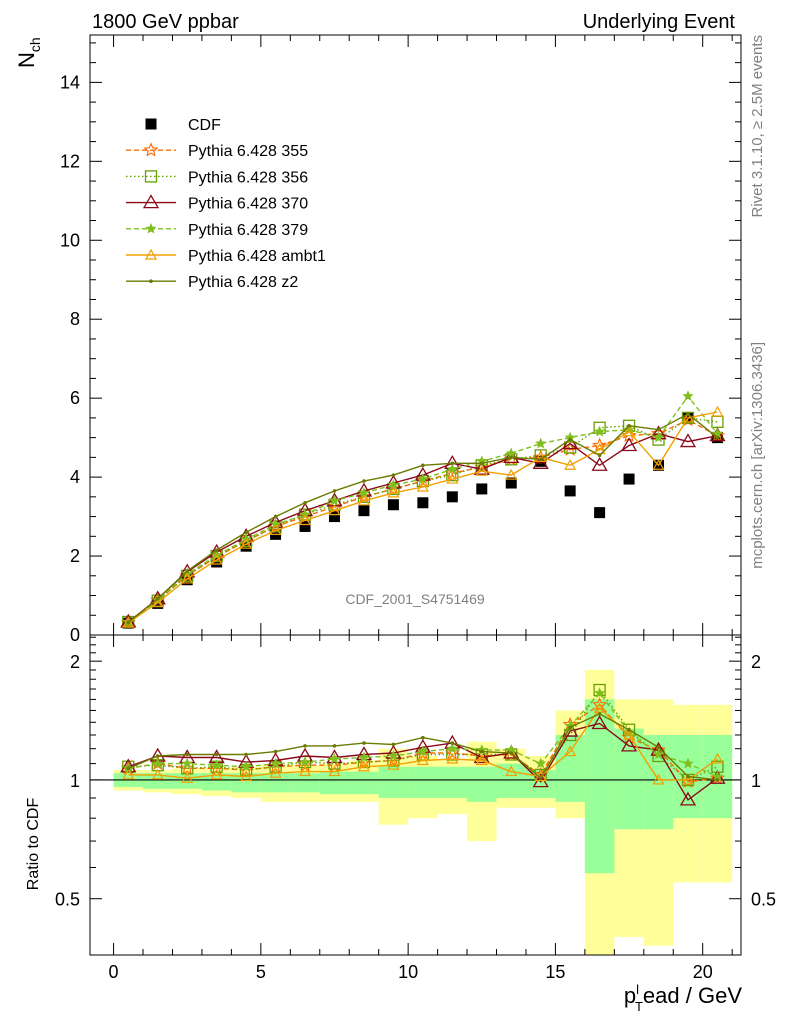  What do you see at coordinates (217, 151) in the screenshot?
I see `legend-entry-p355: Pythia 6.428 355` at bounding box center [217, 151].